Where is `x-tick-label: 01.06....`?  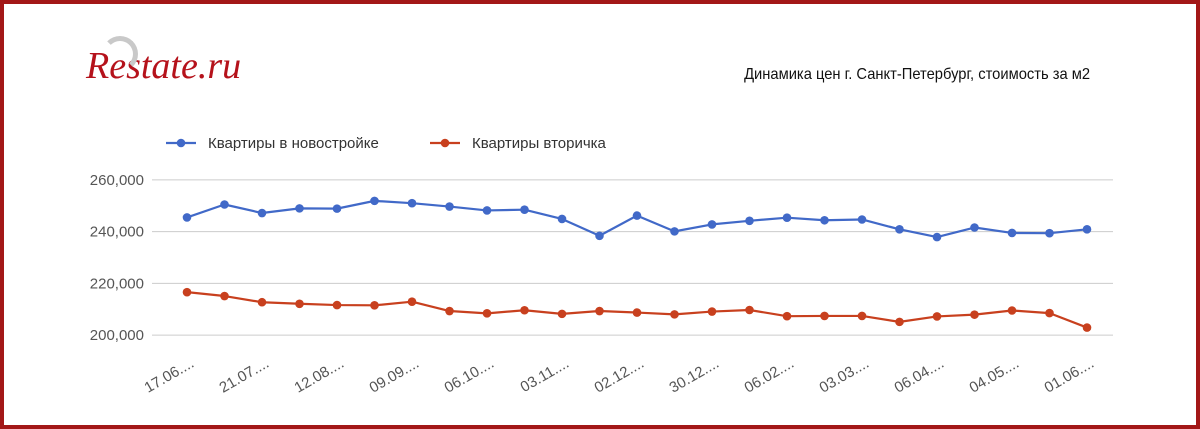 x-tick-label: 01.06.... is located at coordinates (1069, 376).